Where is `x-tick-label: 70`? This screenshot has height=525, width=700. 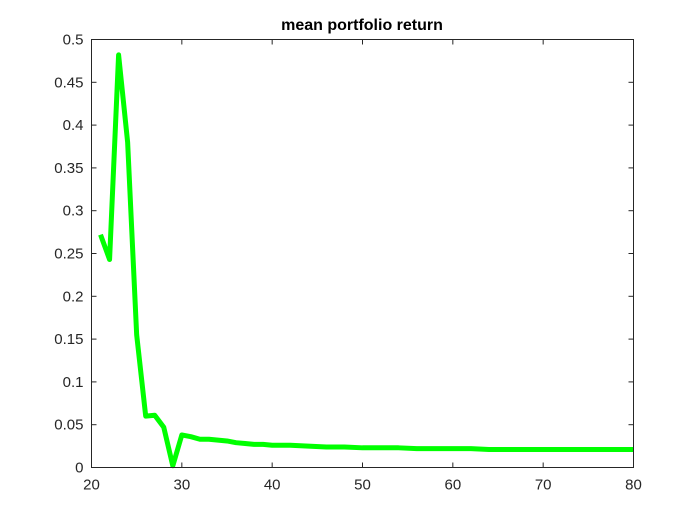
x-tick-label: 70 is located at coordinates (543, 485).